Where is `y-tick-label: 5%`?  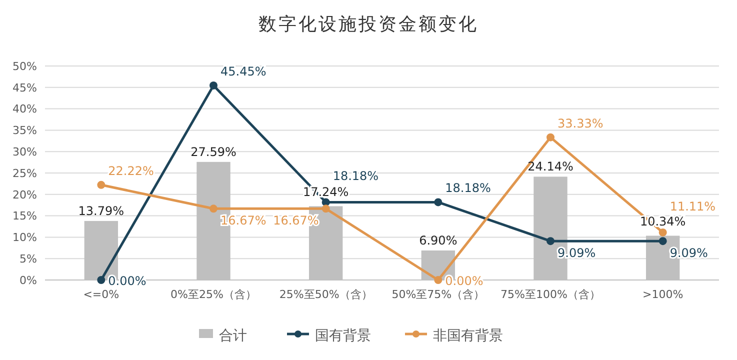
y-tick-label: 5% is located at coordinates (28, 259).